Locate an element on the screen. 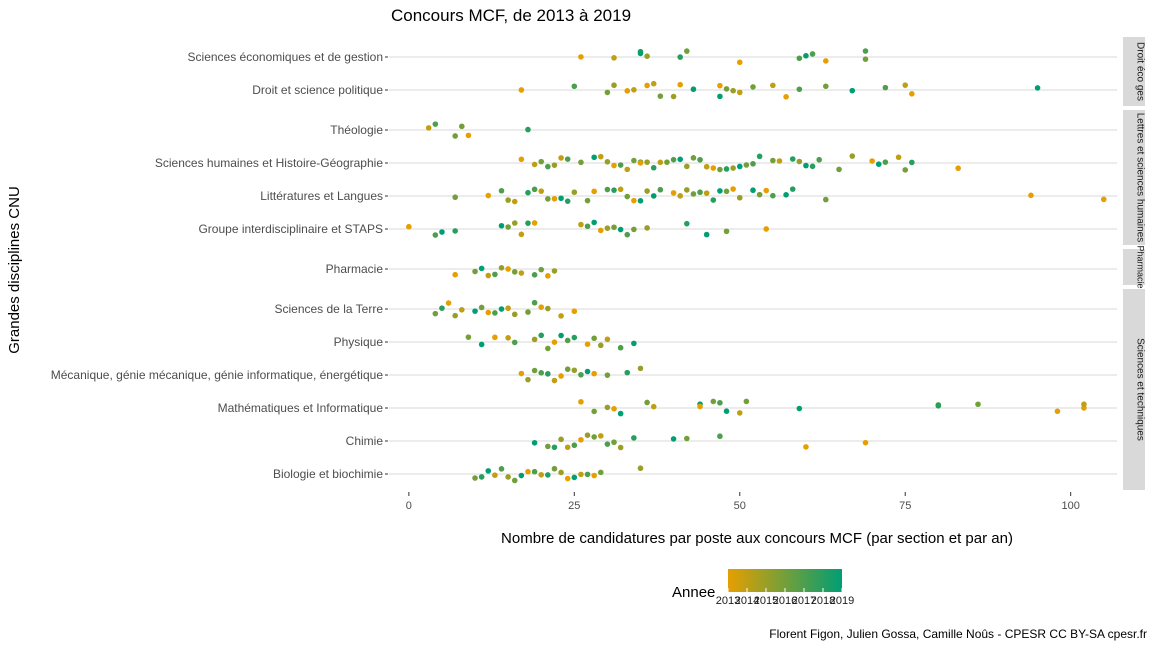  legend-label: 2017 is located at coordinates (804, 601).